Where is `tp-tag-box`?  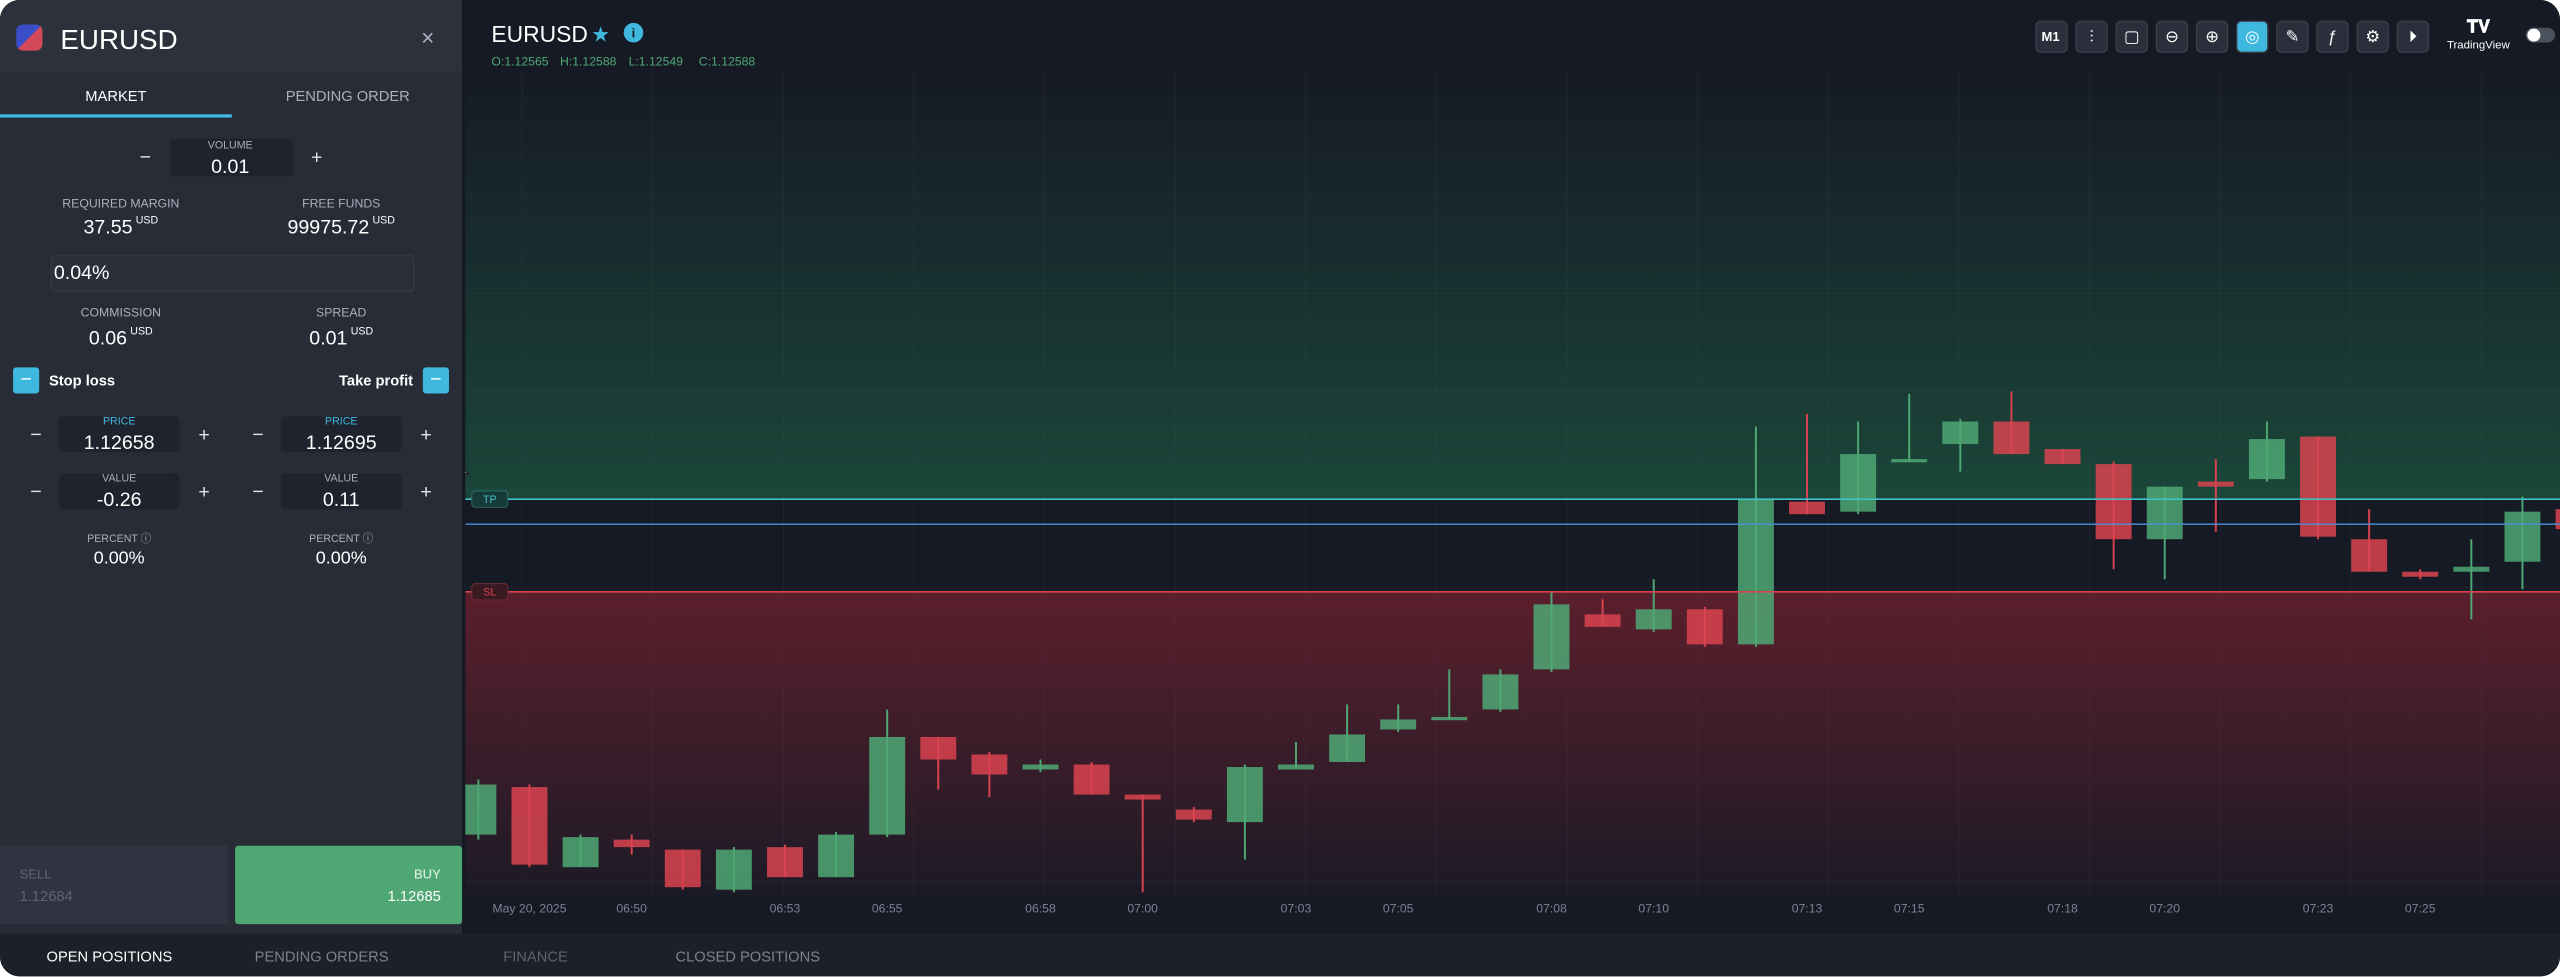
tp-tag-box is located at coordinates (490, 499).